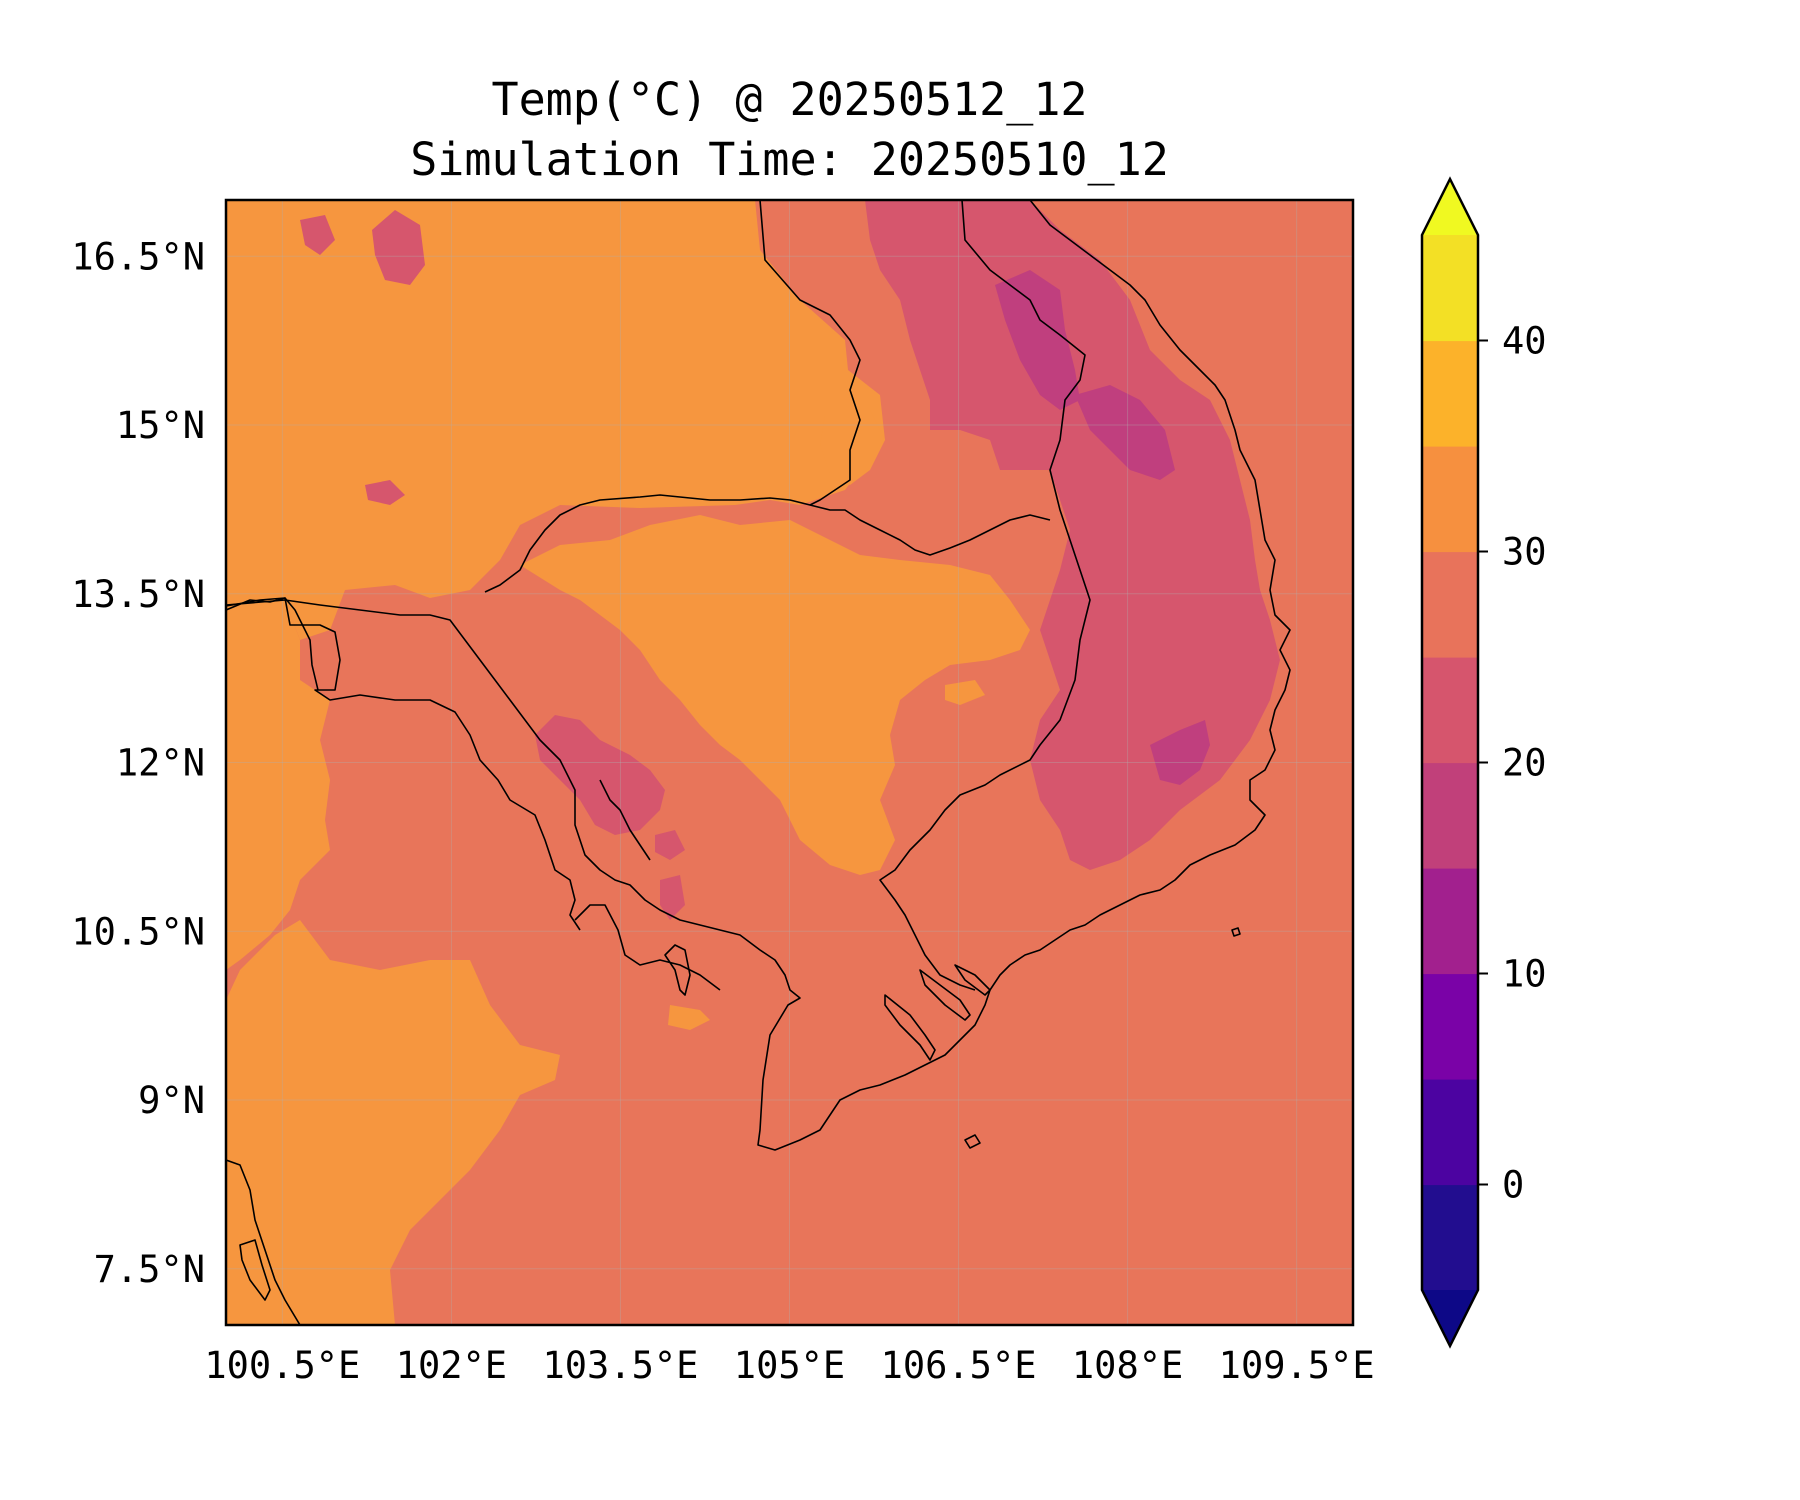  Describe the element at coordinates (160, 763) in the screenshot. I see `y-tick-label: 12°N` at that location.